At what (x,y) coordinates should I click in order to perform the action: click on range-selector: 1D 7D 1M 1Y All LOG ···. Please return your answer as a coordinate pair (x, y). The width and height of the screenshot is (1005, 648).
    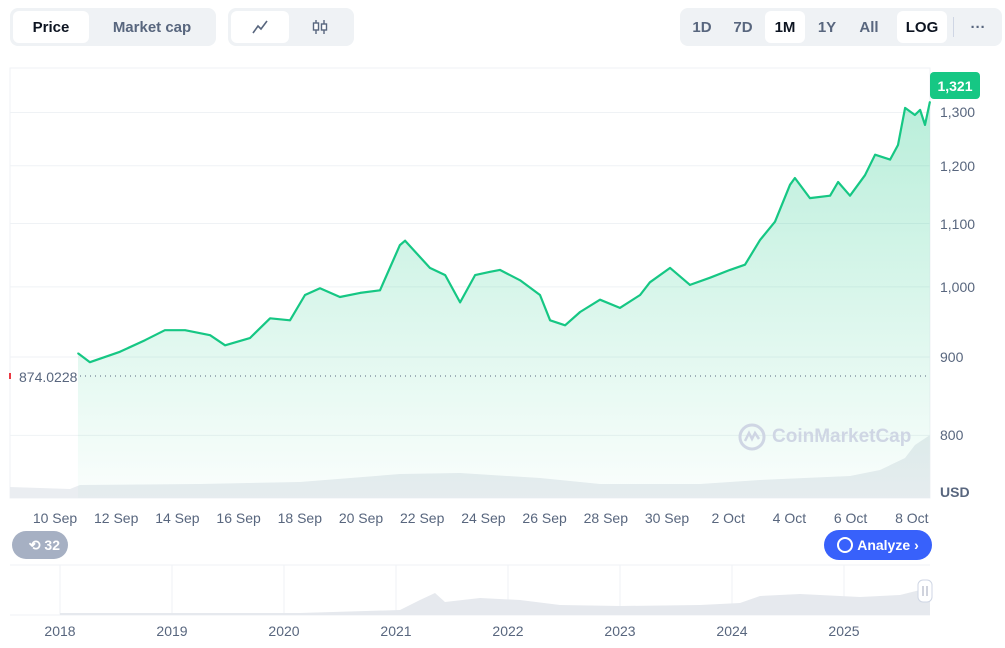
    Looking at the image, I should click on (841, 27).